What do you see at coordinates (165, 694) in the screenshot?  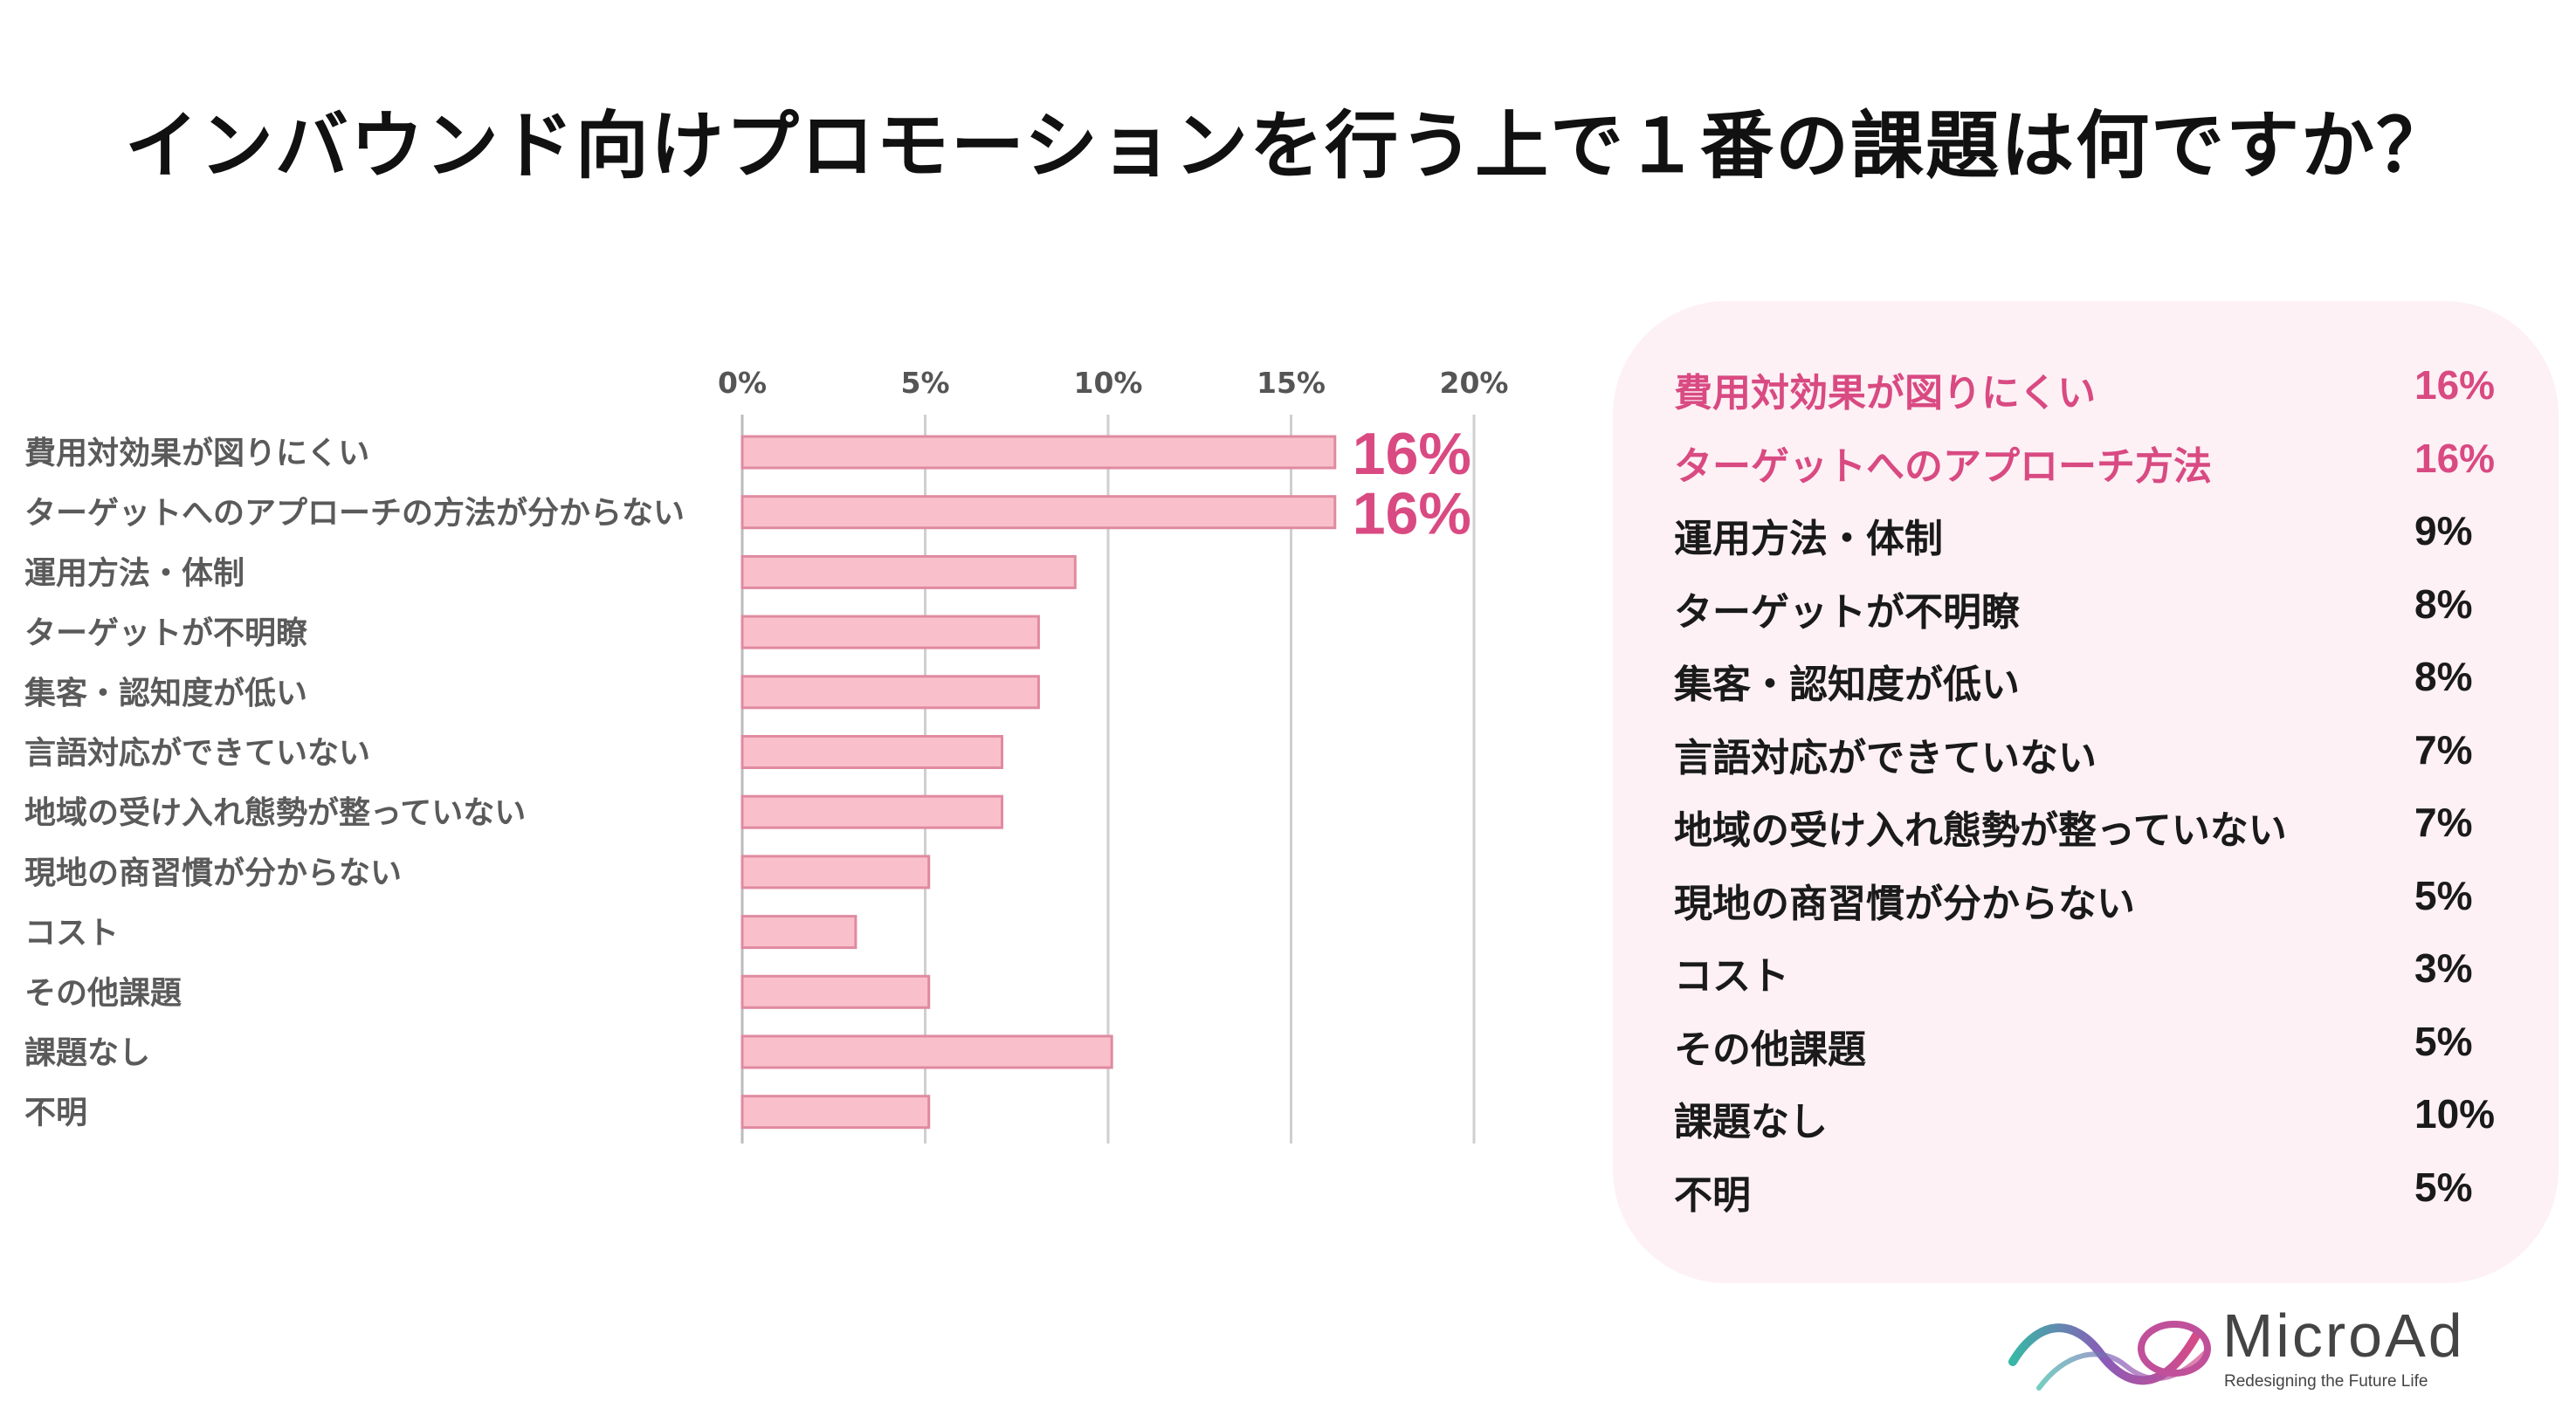 I see `category-label: 集客・認知度が低い` at bounding box center [165, 694].